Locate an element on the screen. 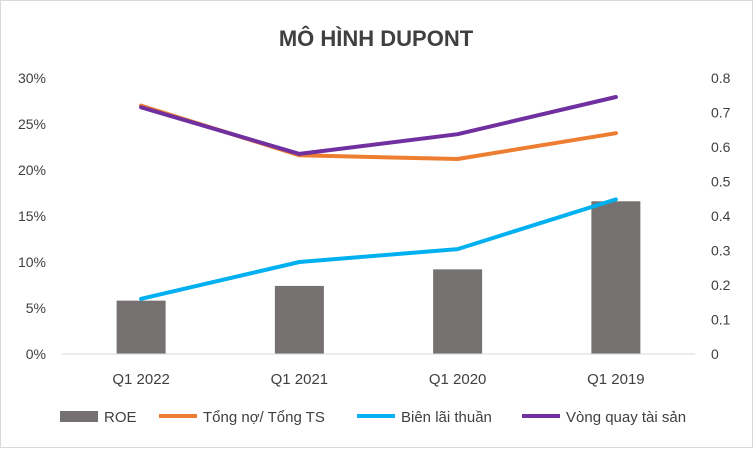 This screenshot has height=453, width=753. right-tick-label: 0.1 is located at coordinates (721, 320).